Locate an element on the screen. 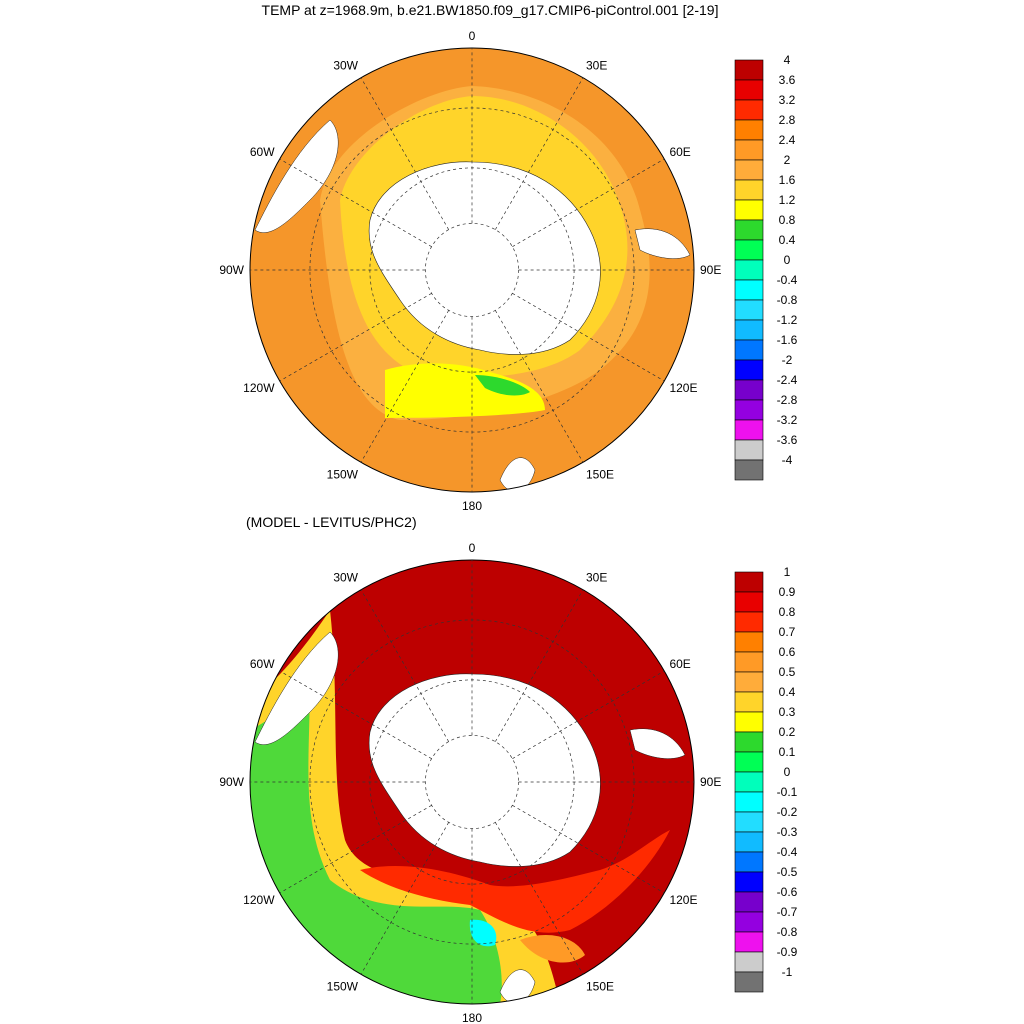 The width and height of the screenshot is (1024, 1024). bottom-lon-label: 90W is located at coordinates (231, 782).